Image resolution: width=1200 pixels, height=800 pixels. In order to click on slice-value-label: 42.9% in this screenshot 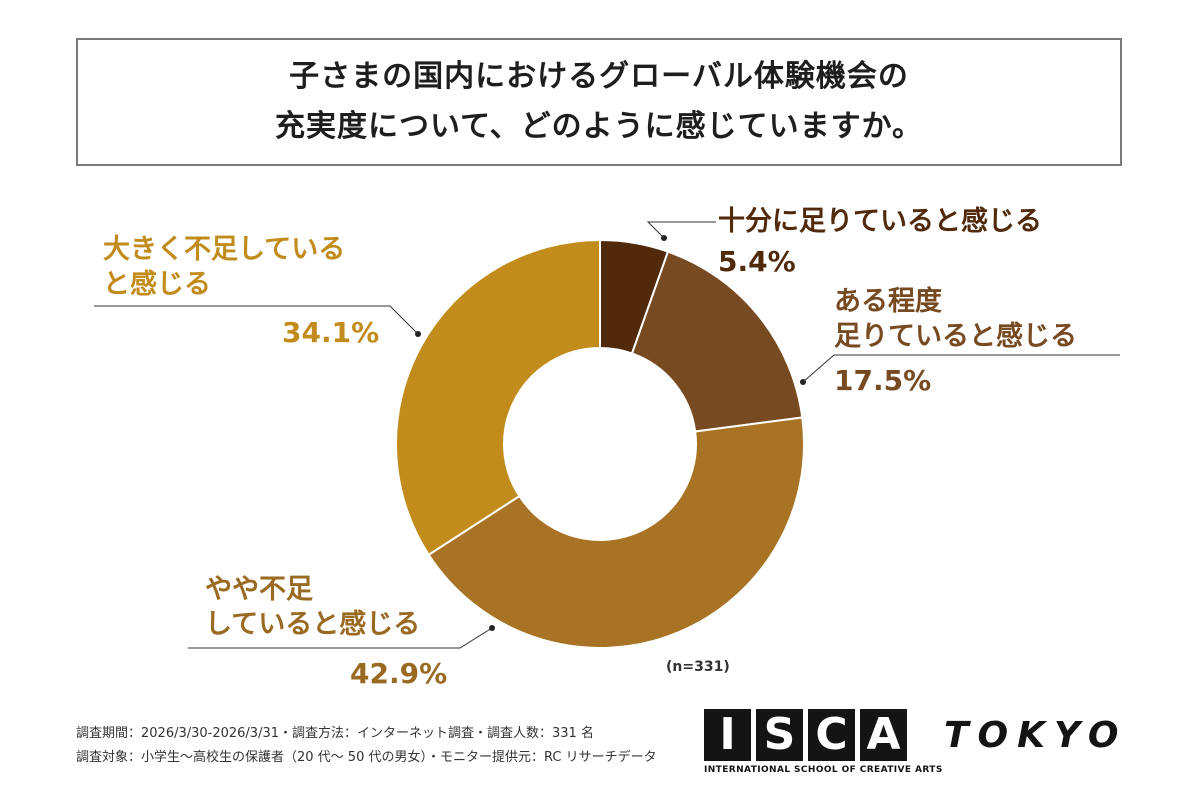, I will do `click(398, 673)`.